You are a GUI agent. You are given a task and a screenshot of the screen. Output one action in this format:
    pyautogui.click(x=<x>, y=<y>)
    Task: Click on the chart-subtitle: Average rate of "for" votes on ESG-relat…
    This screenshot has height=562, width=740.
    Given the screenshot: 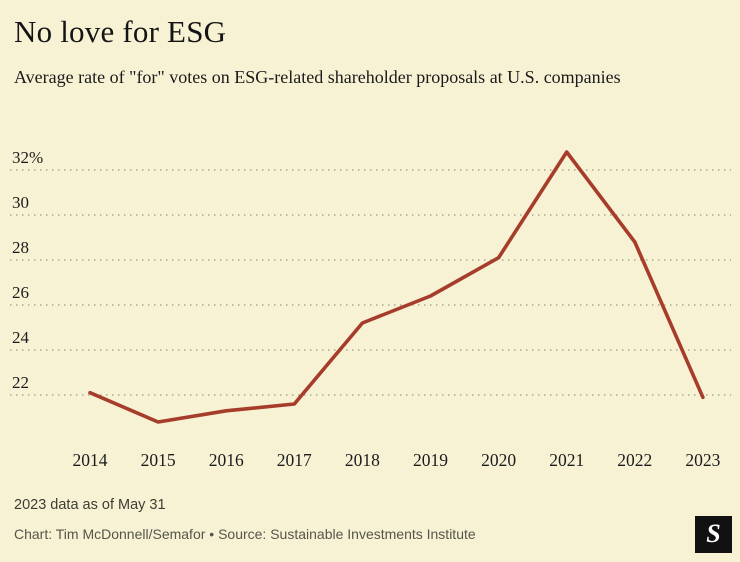 What is the action you would take?
    pyautogui.click(x=317, y=77)
    